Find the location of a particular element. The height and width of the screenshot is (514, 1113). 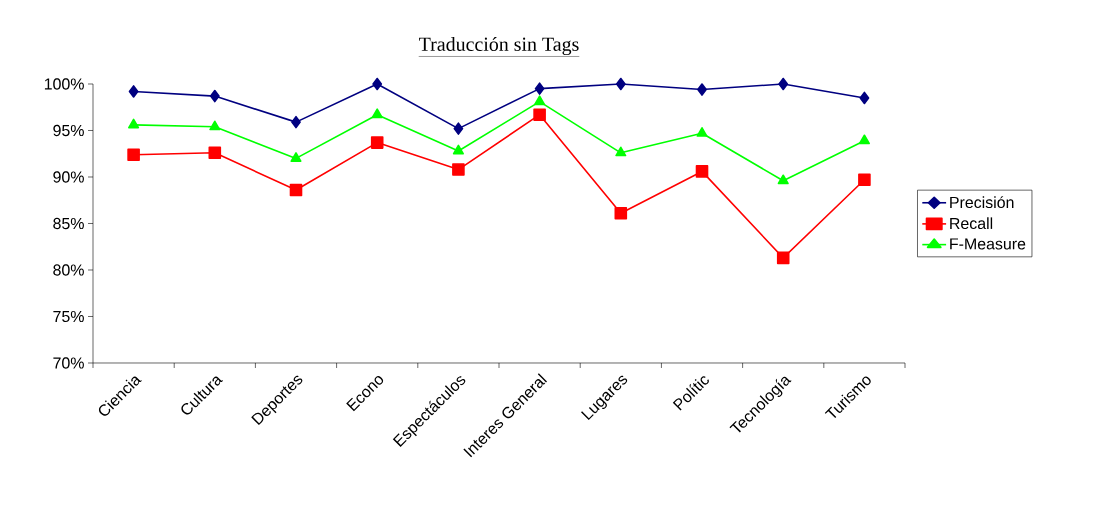

y-tick-label: 75% is located at coordinates (68, 316).